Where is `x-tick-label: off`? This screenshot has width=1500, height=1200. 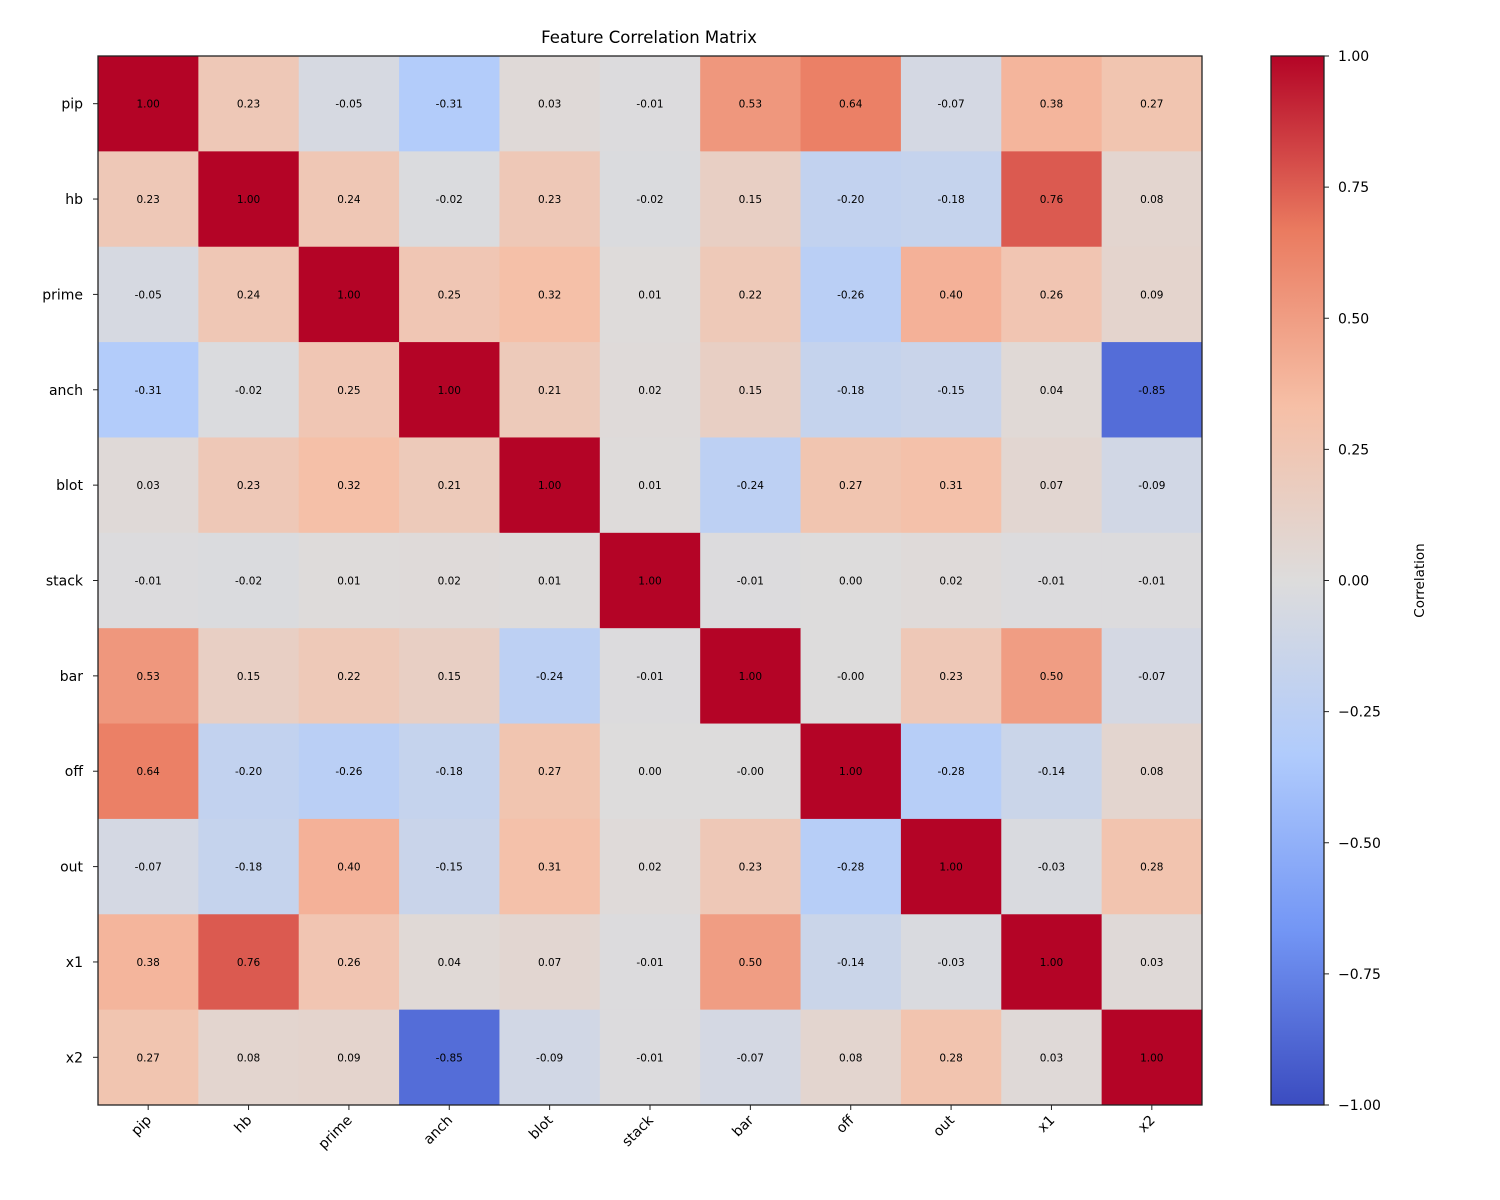
x-tick-label: off is located at coordinates (845, 1124).